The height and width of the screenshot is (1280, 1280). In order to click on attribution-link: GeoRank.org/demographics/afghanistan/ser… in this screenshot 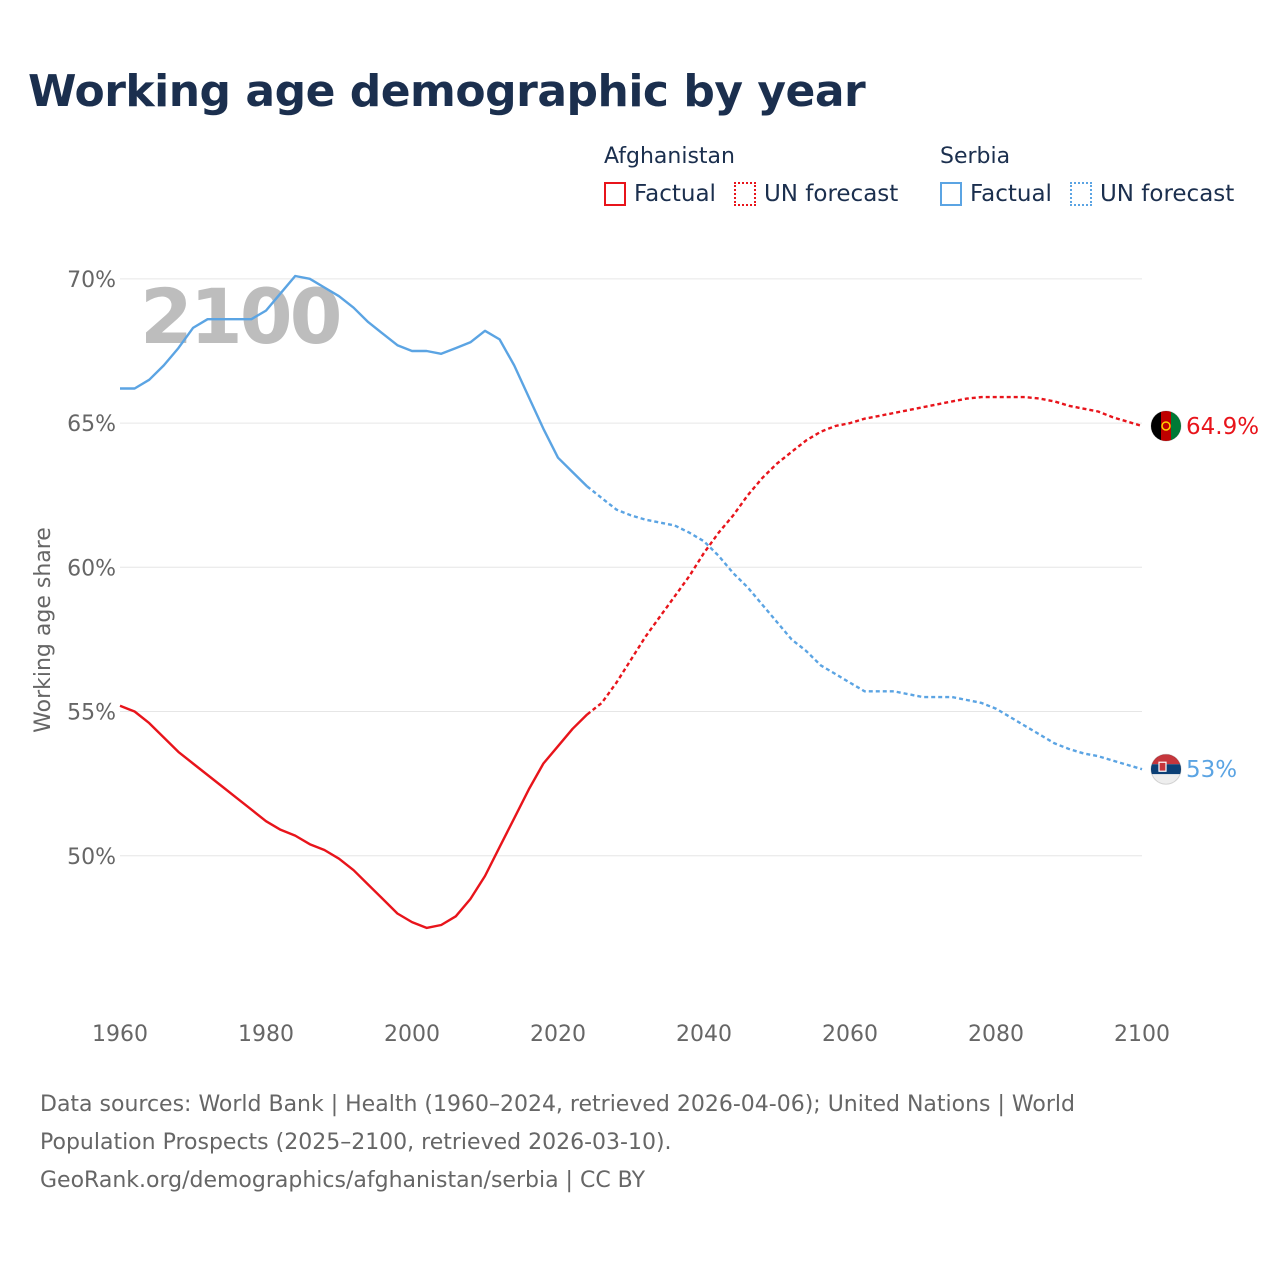, I will do `click(343, 1180)`.